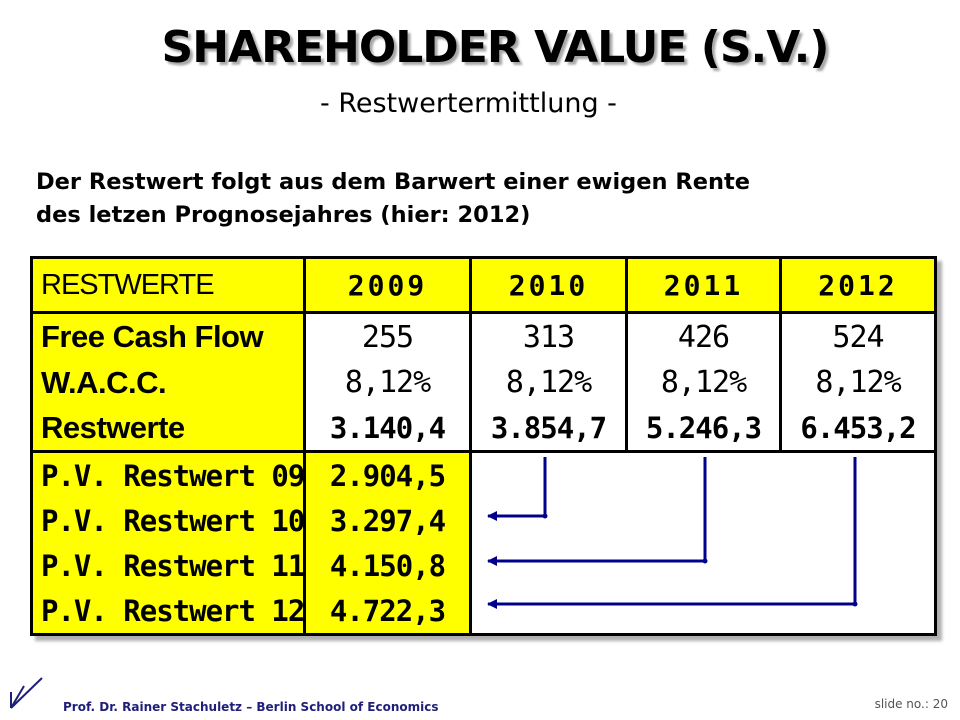  Describe the element at coordinates (387, 427) in the screenshot. I see `restwert-2009: 3.140,4` at that location.